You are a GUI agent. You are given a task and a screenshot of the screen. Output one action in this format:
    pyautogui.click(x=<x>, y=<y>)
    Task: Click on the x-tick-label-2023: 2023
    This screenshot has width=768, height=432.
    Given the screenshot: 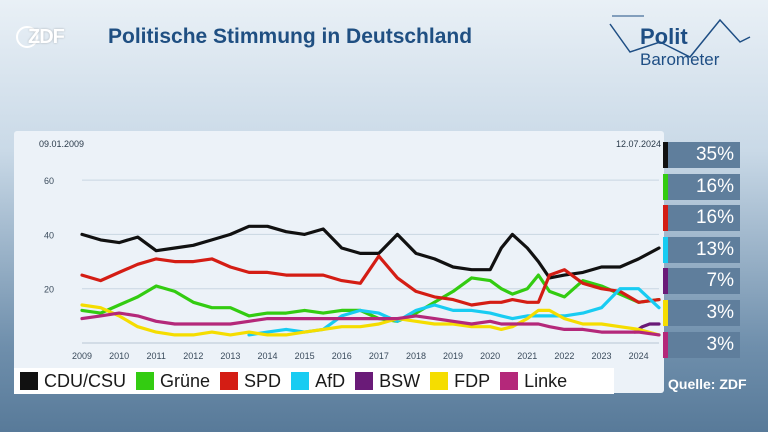 What is the action you would take?
    pyautogui.click(x=601, y=356)
    